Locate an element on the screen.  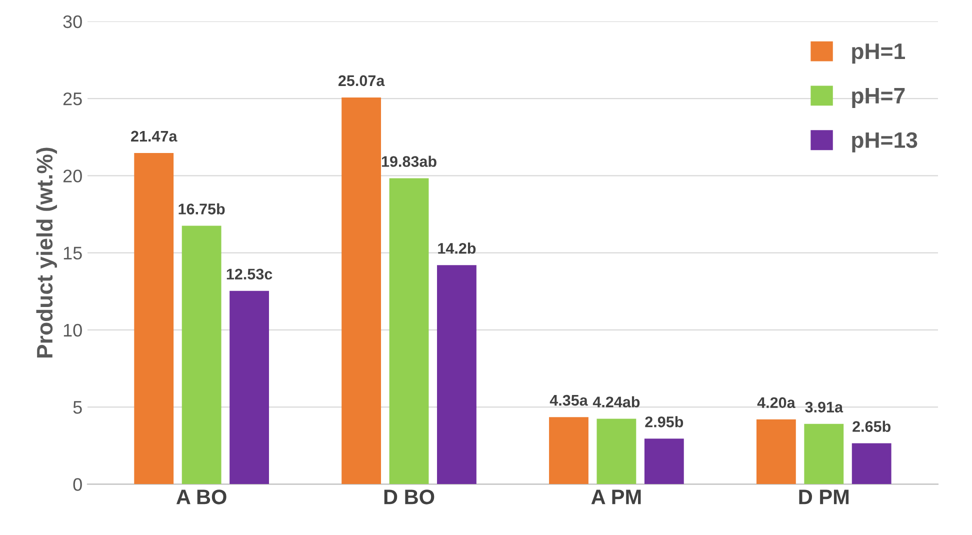
legend-label: pH=13 is located at coordinates (885, 142).